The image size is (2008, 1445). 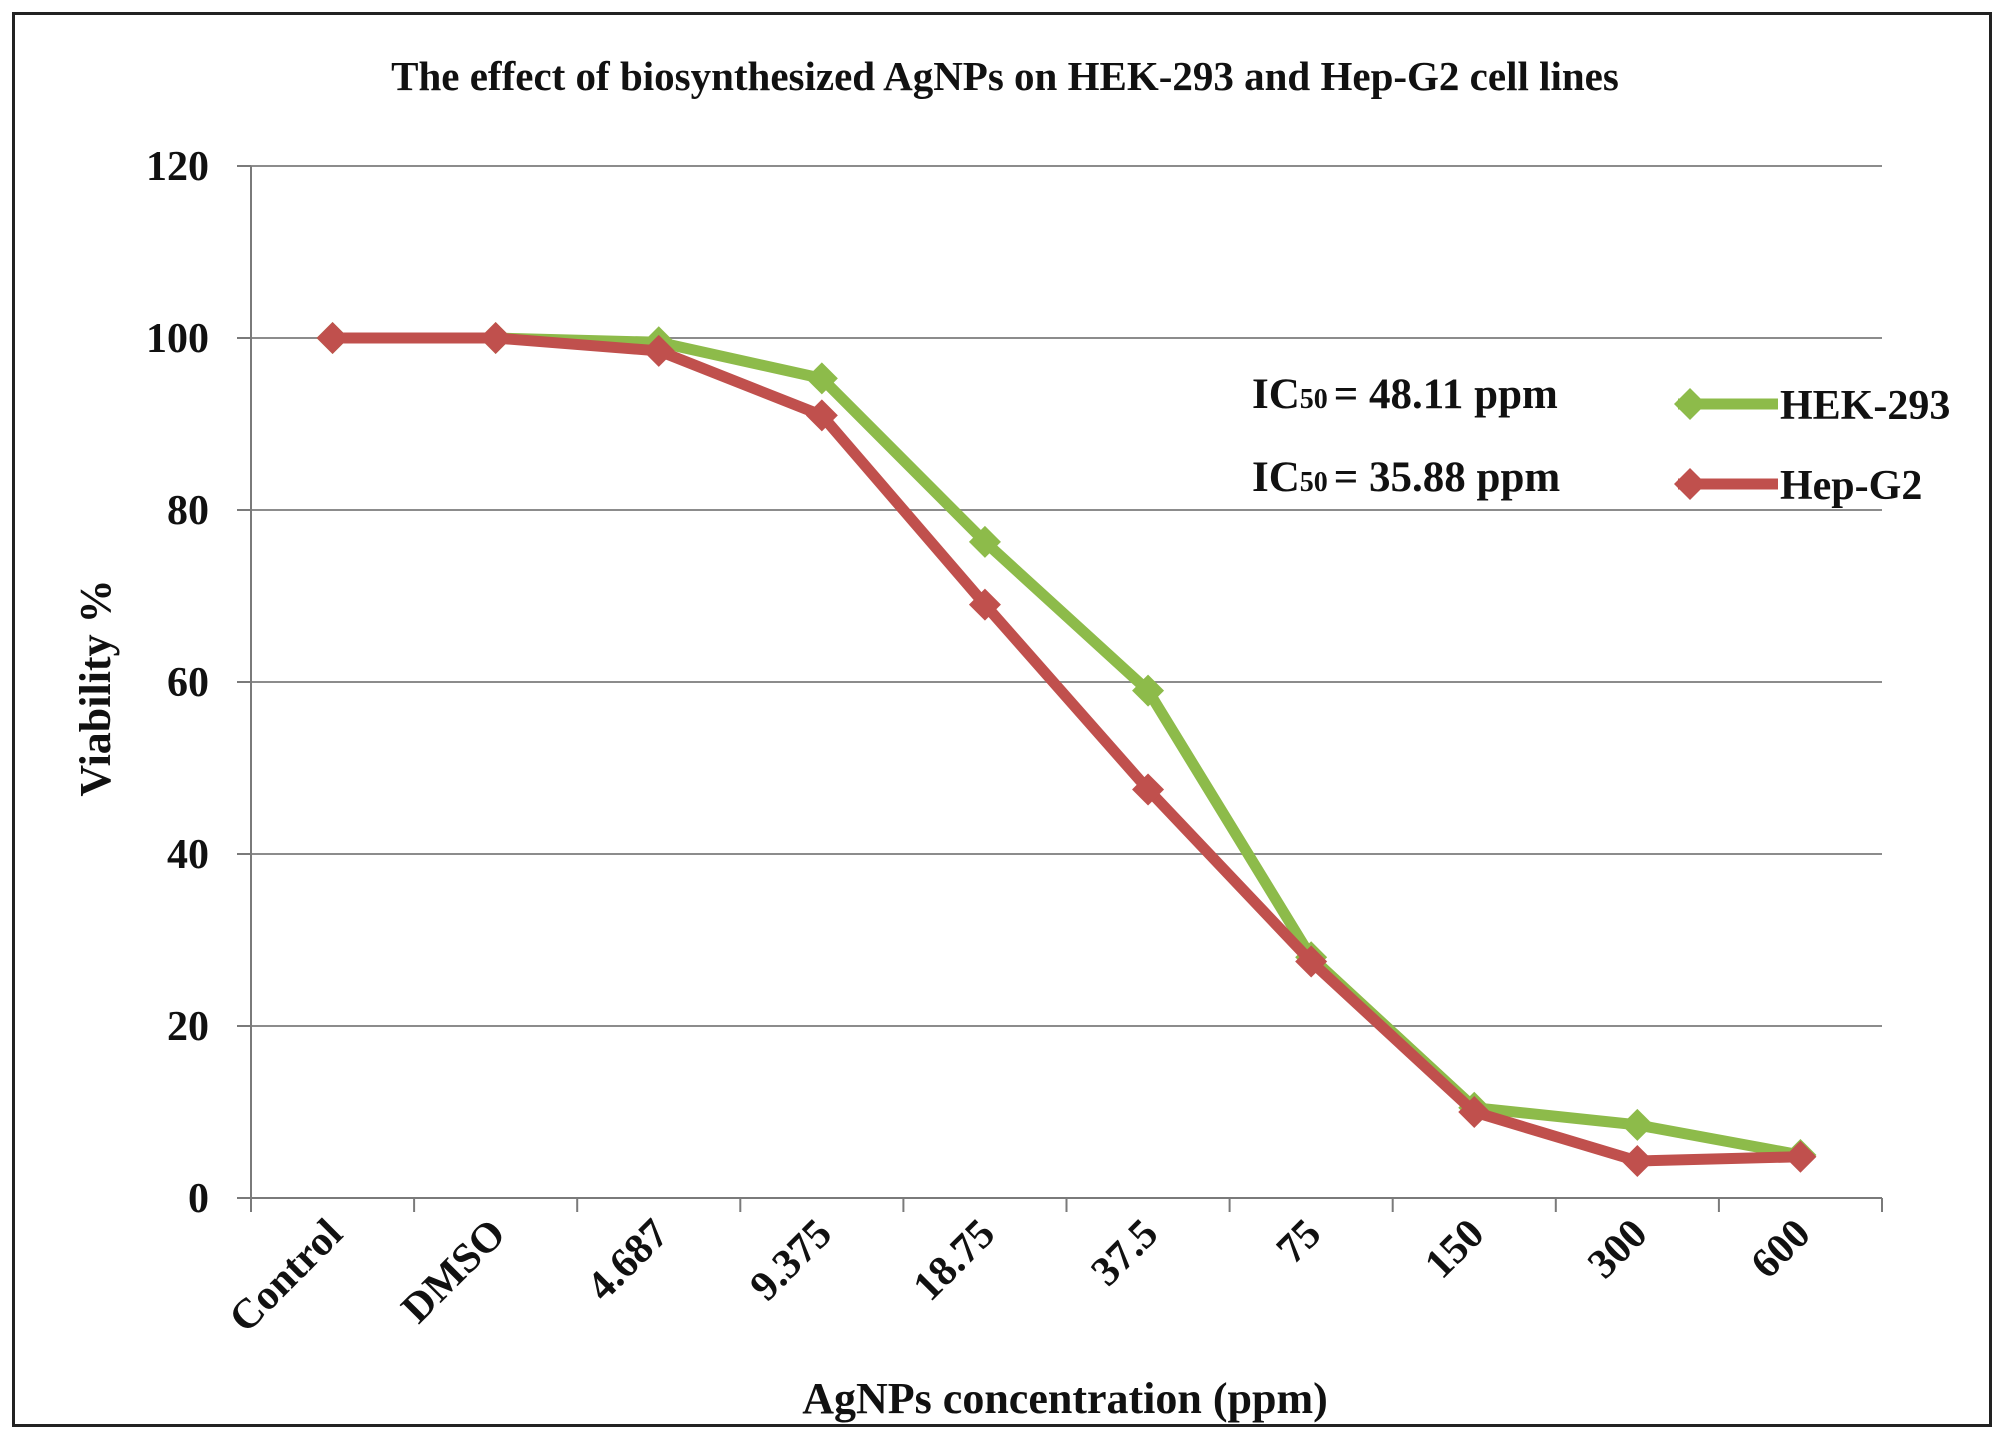 What do you see at coordinates (1617, 1249) in the screenshot?
I see `x-tick-label: 300` at bounding box center [1617, 1249].